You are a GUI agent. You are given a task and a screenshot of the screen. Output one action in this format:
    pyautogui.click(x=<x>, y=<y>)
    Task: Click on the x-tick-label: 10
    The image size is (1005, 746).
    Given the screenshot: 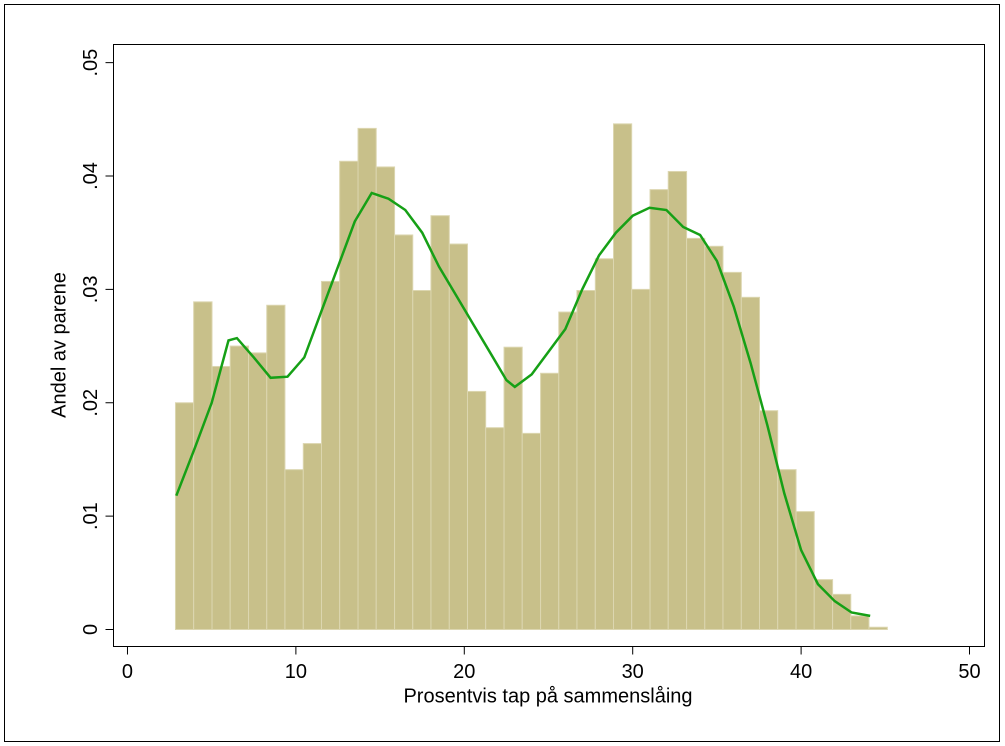 What is the action you would take?
    pyautogui.click(x=296, y=672)
    